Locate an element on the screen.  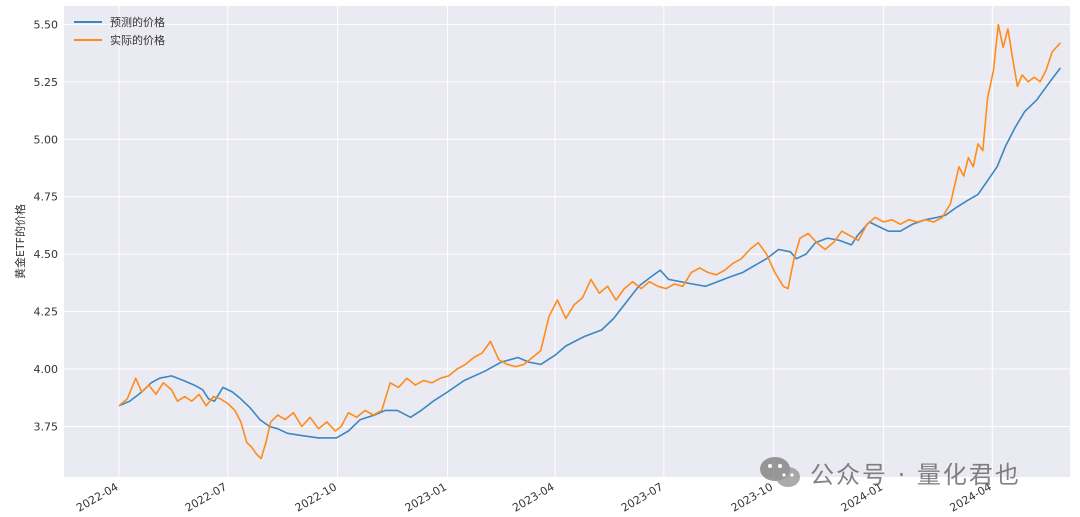
watermark: 公众号 · 量化君也 is located at coordinates (889, 472).